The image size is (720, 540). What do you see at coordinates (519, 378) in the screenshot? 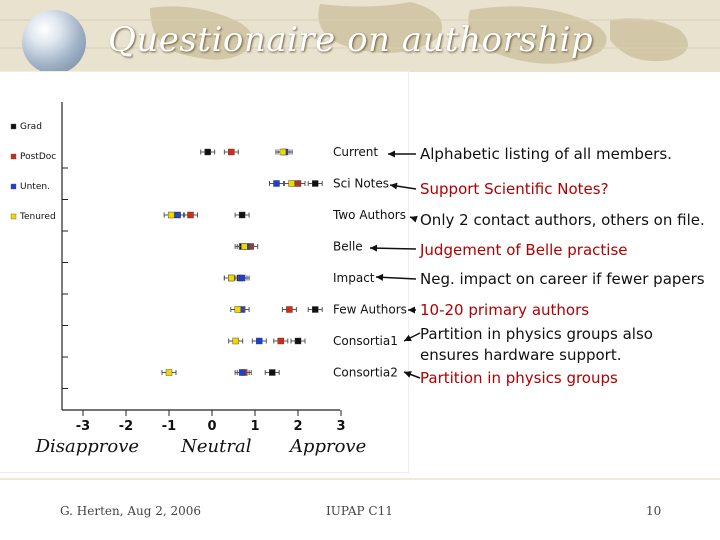
I see `annotation-consortia2: Partition in physics groups` at bounding box center [519, 378].